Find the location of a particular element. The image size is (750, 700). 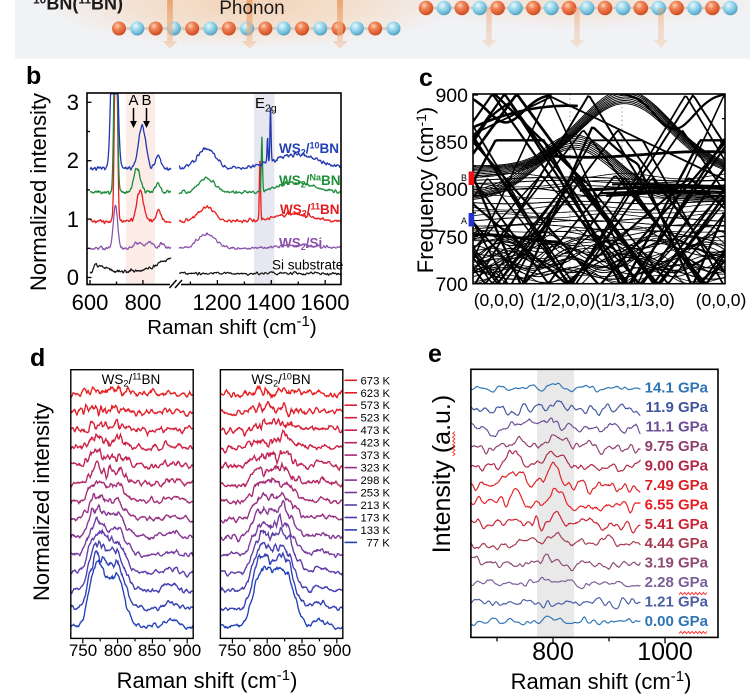

svg-text: 473 K is located at coordinates (376, 431).